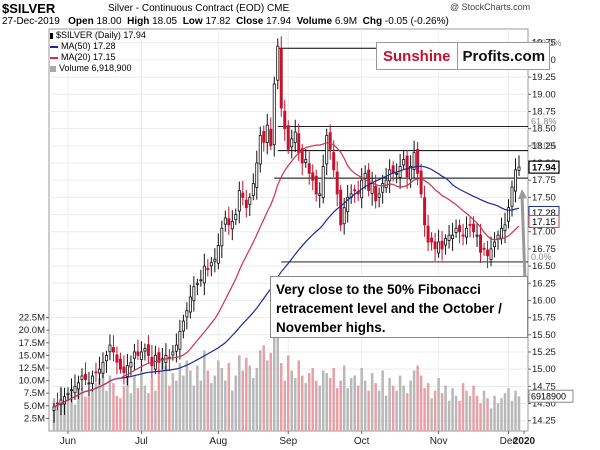 Image resolution: width=600 pixels, height=450 pixels. Describe the element at coordinates (544, 111) in the screenshot. I see `price-tick-label: 18.75` at that location.